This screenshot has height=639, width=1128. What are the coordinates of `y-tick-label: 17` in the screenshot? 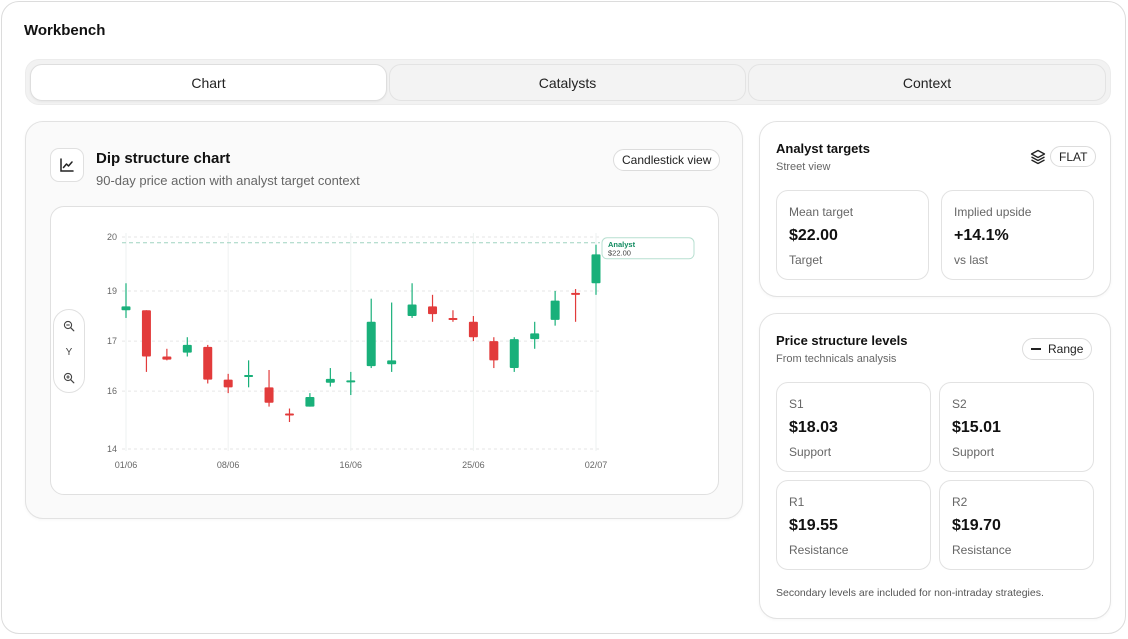 It's located at (112, 341).